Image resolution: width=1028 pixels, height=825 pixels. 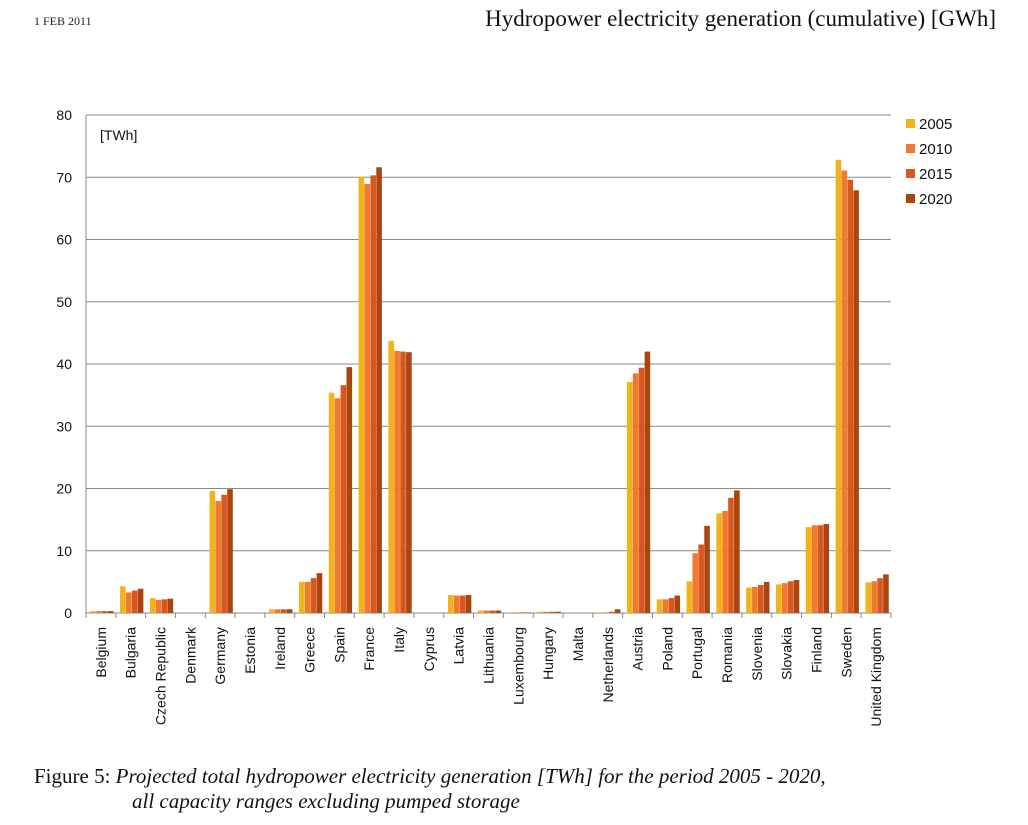 What do you see at coordinates (518, 666) in the screenshot?
I see `x-tick-label: Luxembourg` at bounding box center [518, 666].